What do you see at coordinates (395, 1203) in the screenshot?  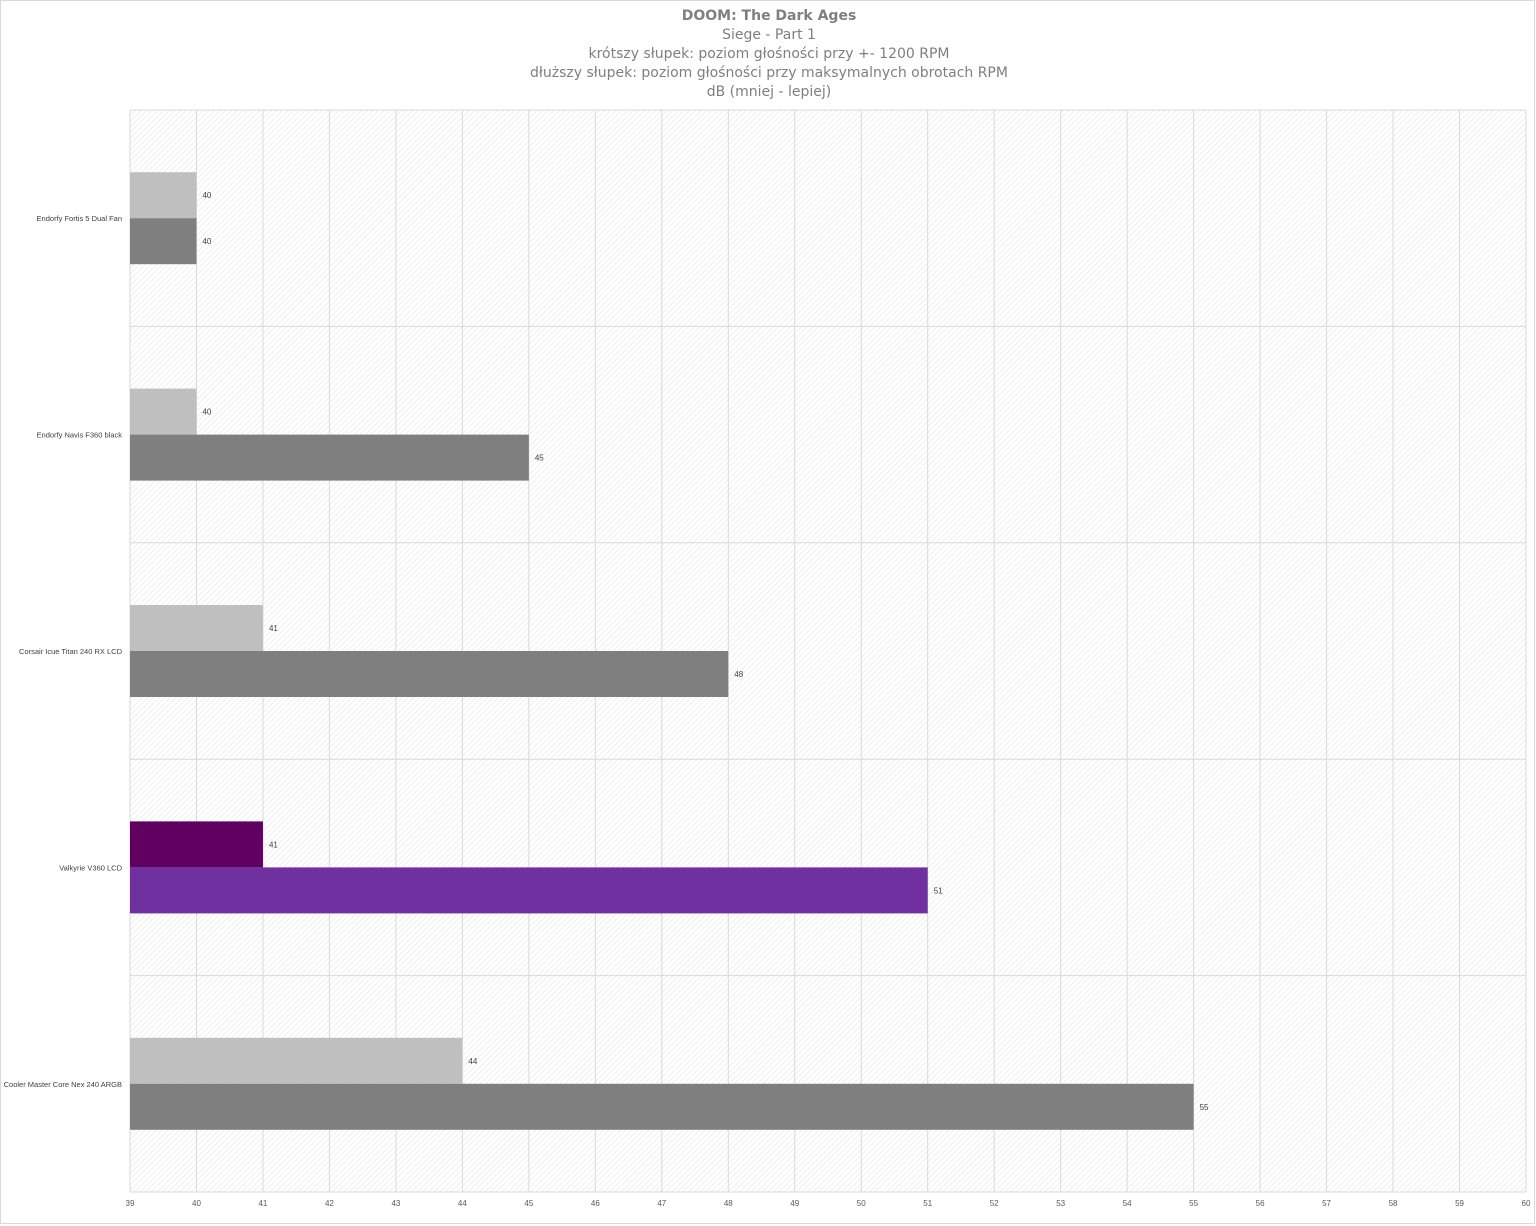 I see `x-tick-label: 43` at bounding box center [395, 1203].